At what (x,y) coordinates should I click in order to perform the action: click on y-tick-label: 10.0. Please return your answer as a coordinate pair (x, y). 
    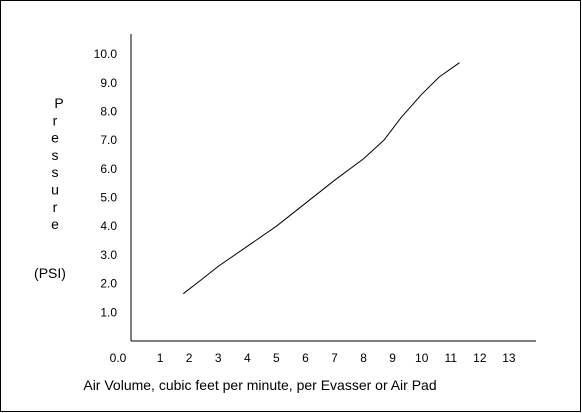
    Looking at the image, I should click on (106, 54).